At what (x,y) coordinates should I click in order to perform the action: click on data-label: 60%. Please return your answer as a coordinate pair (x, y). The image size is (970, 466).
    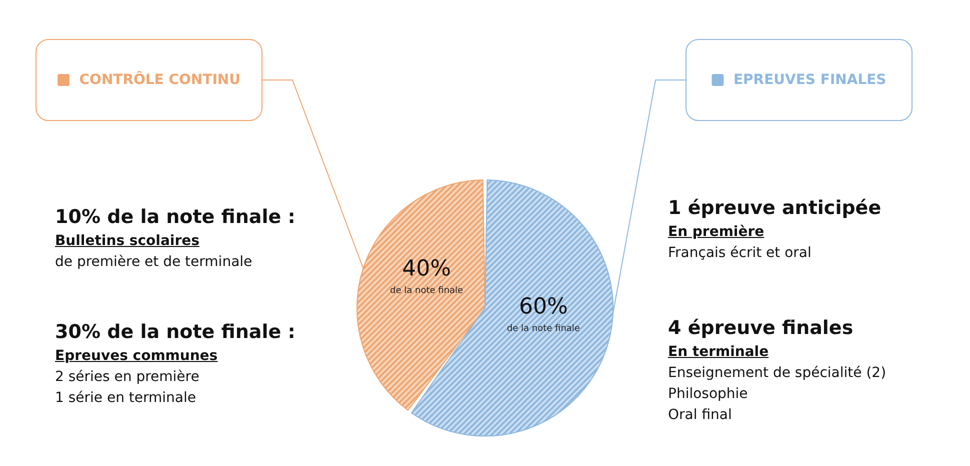
    Looking at the image, I should click on (543, 307).